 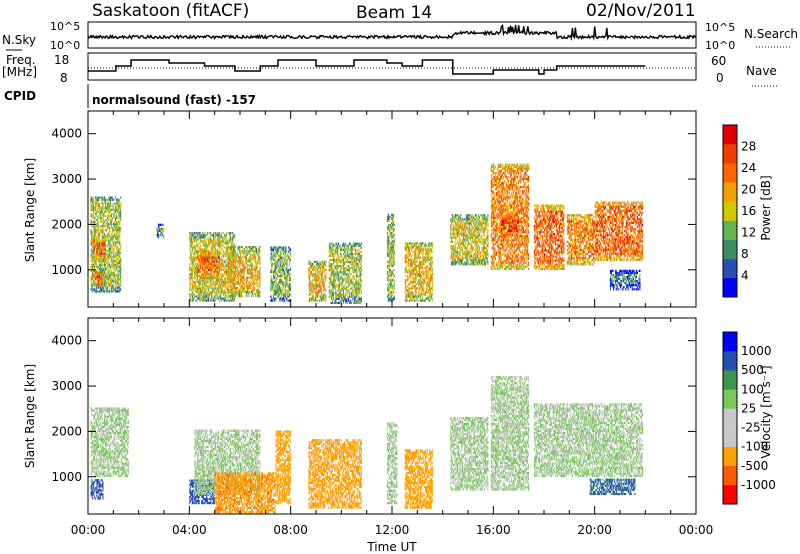 What do you see at coordinates (19, 72) in the screenshot?
I see `freq-label-2: [MHz]` at bounding box center [19, 72].